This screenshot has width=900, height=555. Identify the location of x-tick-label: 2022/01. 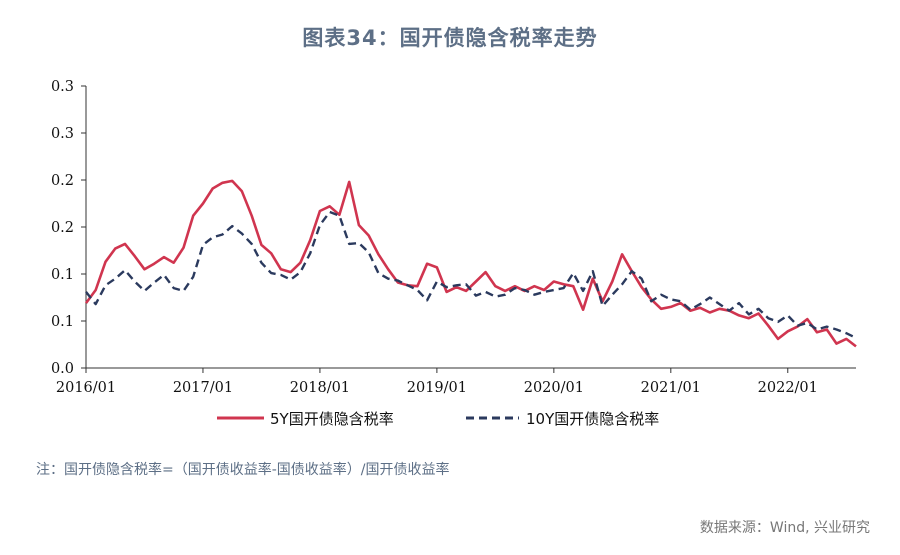
(788, 388).